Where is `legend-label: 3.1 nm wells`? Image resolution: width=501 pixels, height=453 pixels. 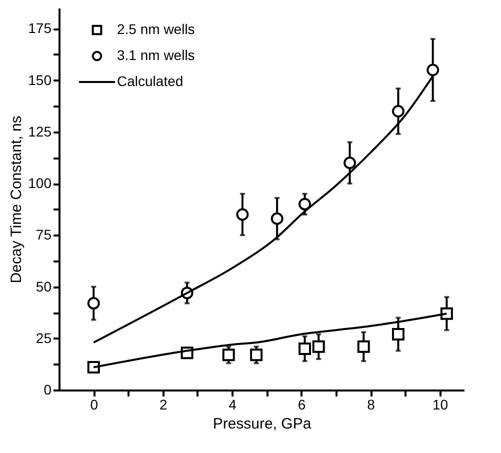 legend-label: 3.1 nm wells is located at coordinates (156, 55).